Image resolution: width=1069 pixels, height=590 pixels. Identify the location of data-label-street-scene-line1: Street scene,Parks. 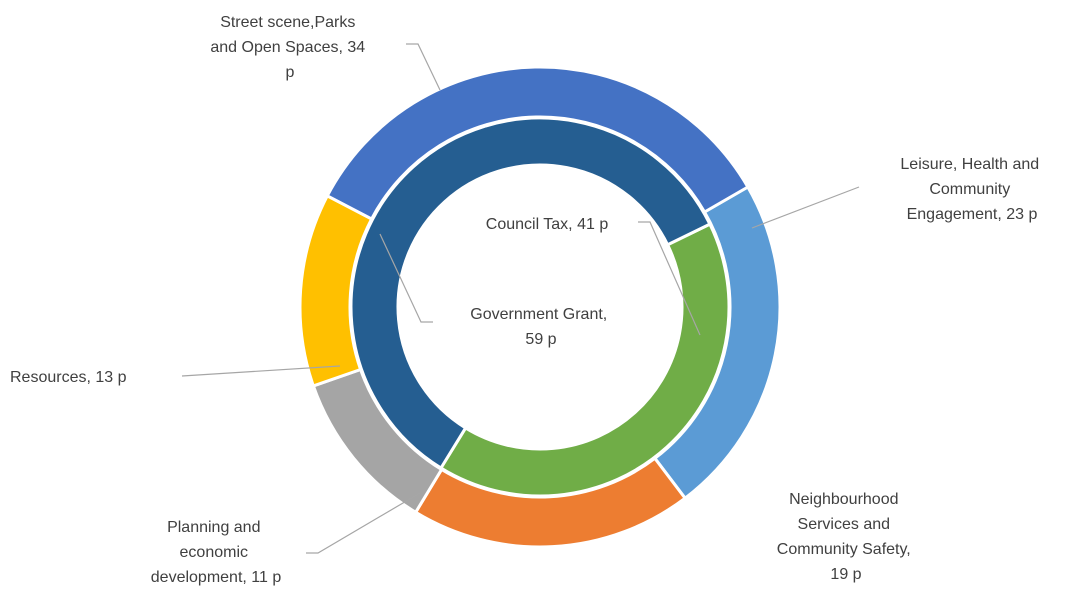
(287, 22).